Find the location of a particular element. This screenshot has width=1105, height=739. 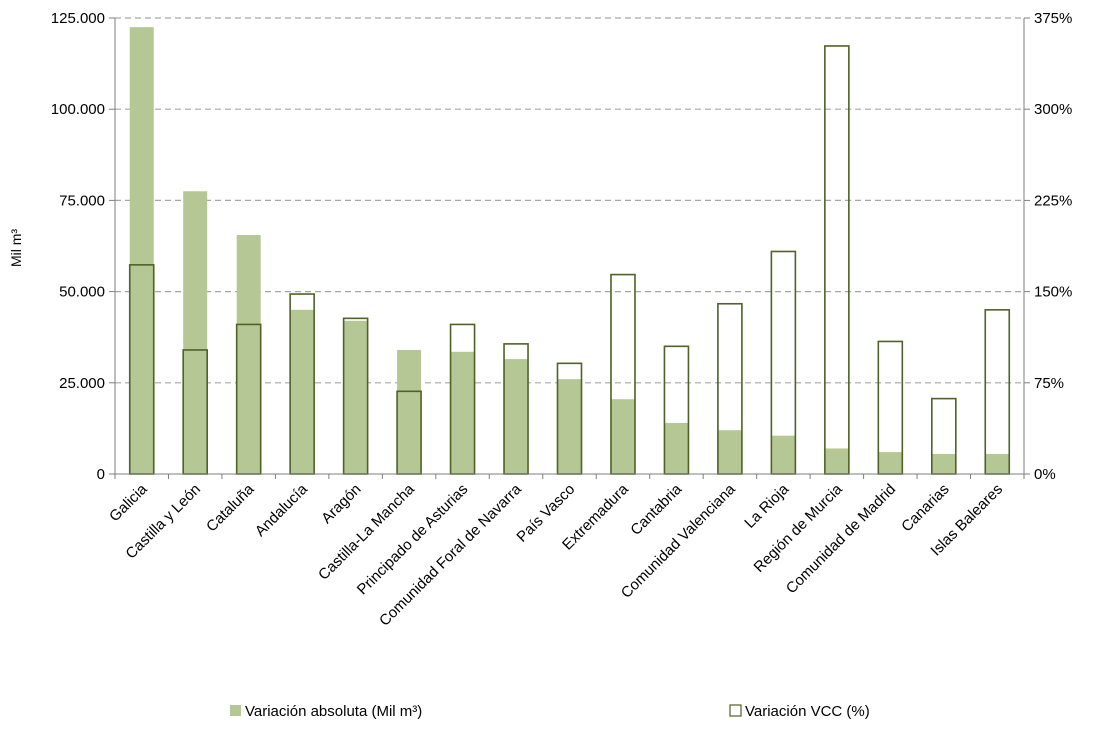

legend-swatch-vcc is located at coordinates (735, 710).